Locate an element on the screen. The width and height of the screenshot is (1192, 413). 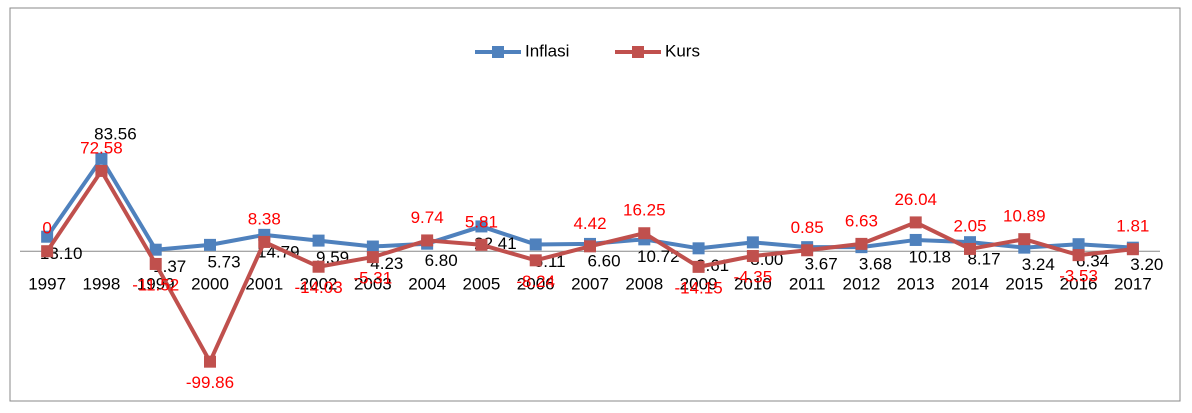
data-label: 10.89 is located at coordinates (1024, 216).